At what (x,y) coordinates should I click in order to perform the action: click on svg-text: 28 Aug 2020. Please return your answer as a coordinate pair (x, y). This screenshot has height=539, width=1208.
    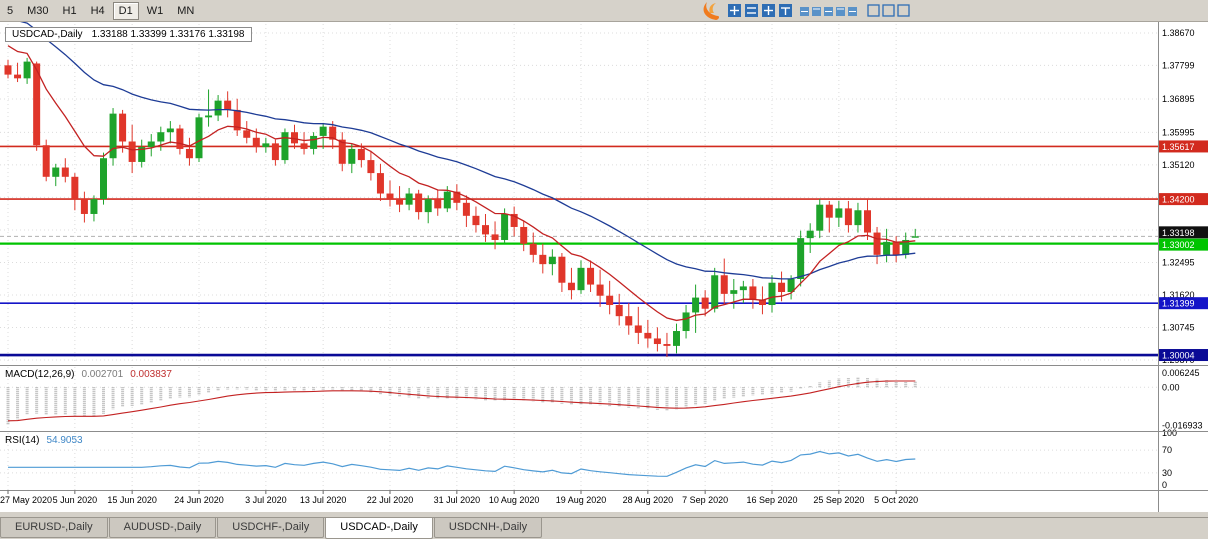
    Looking at the image, I should click on (648, 500).